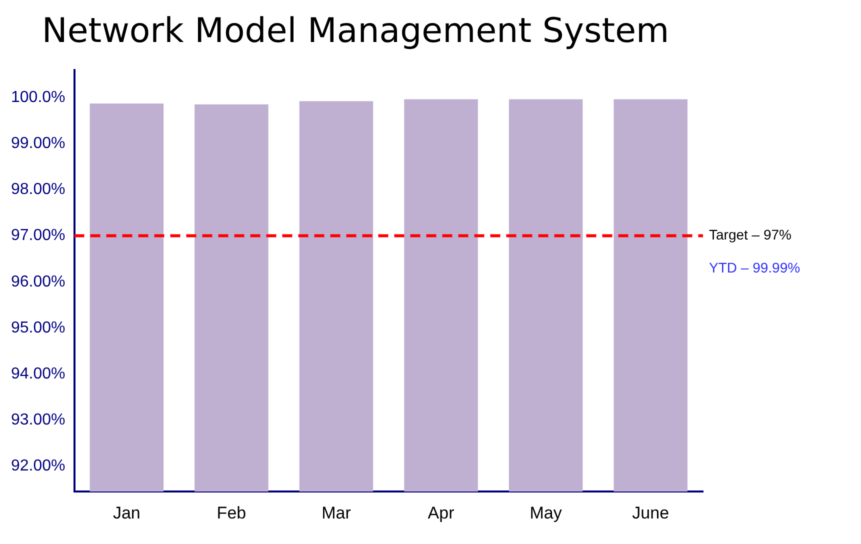  I want to click on y-tick-label: 100.0%, so click(38, 97).